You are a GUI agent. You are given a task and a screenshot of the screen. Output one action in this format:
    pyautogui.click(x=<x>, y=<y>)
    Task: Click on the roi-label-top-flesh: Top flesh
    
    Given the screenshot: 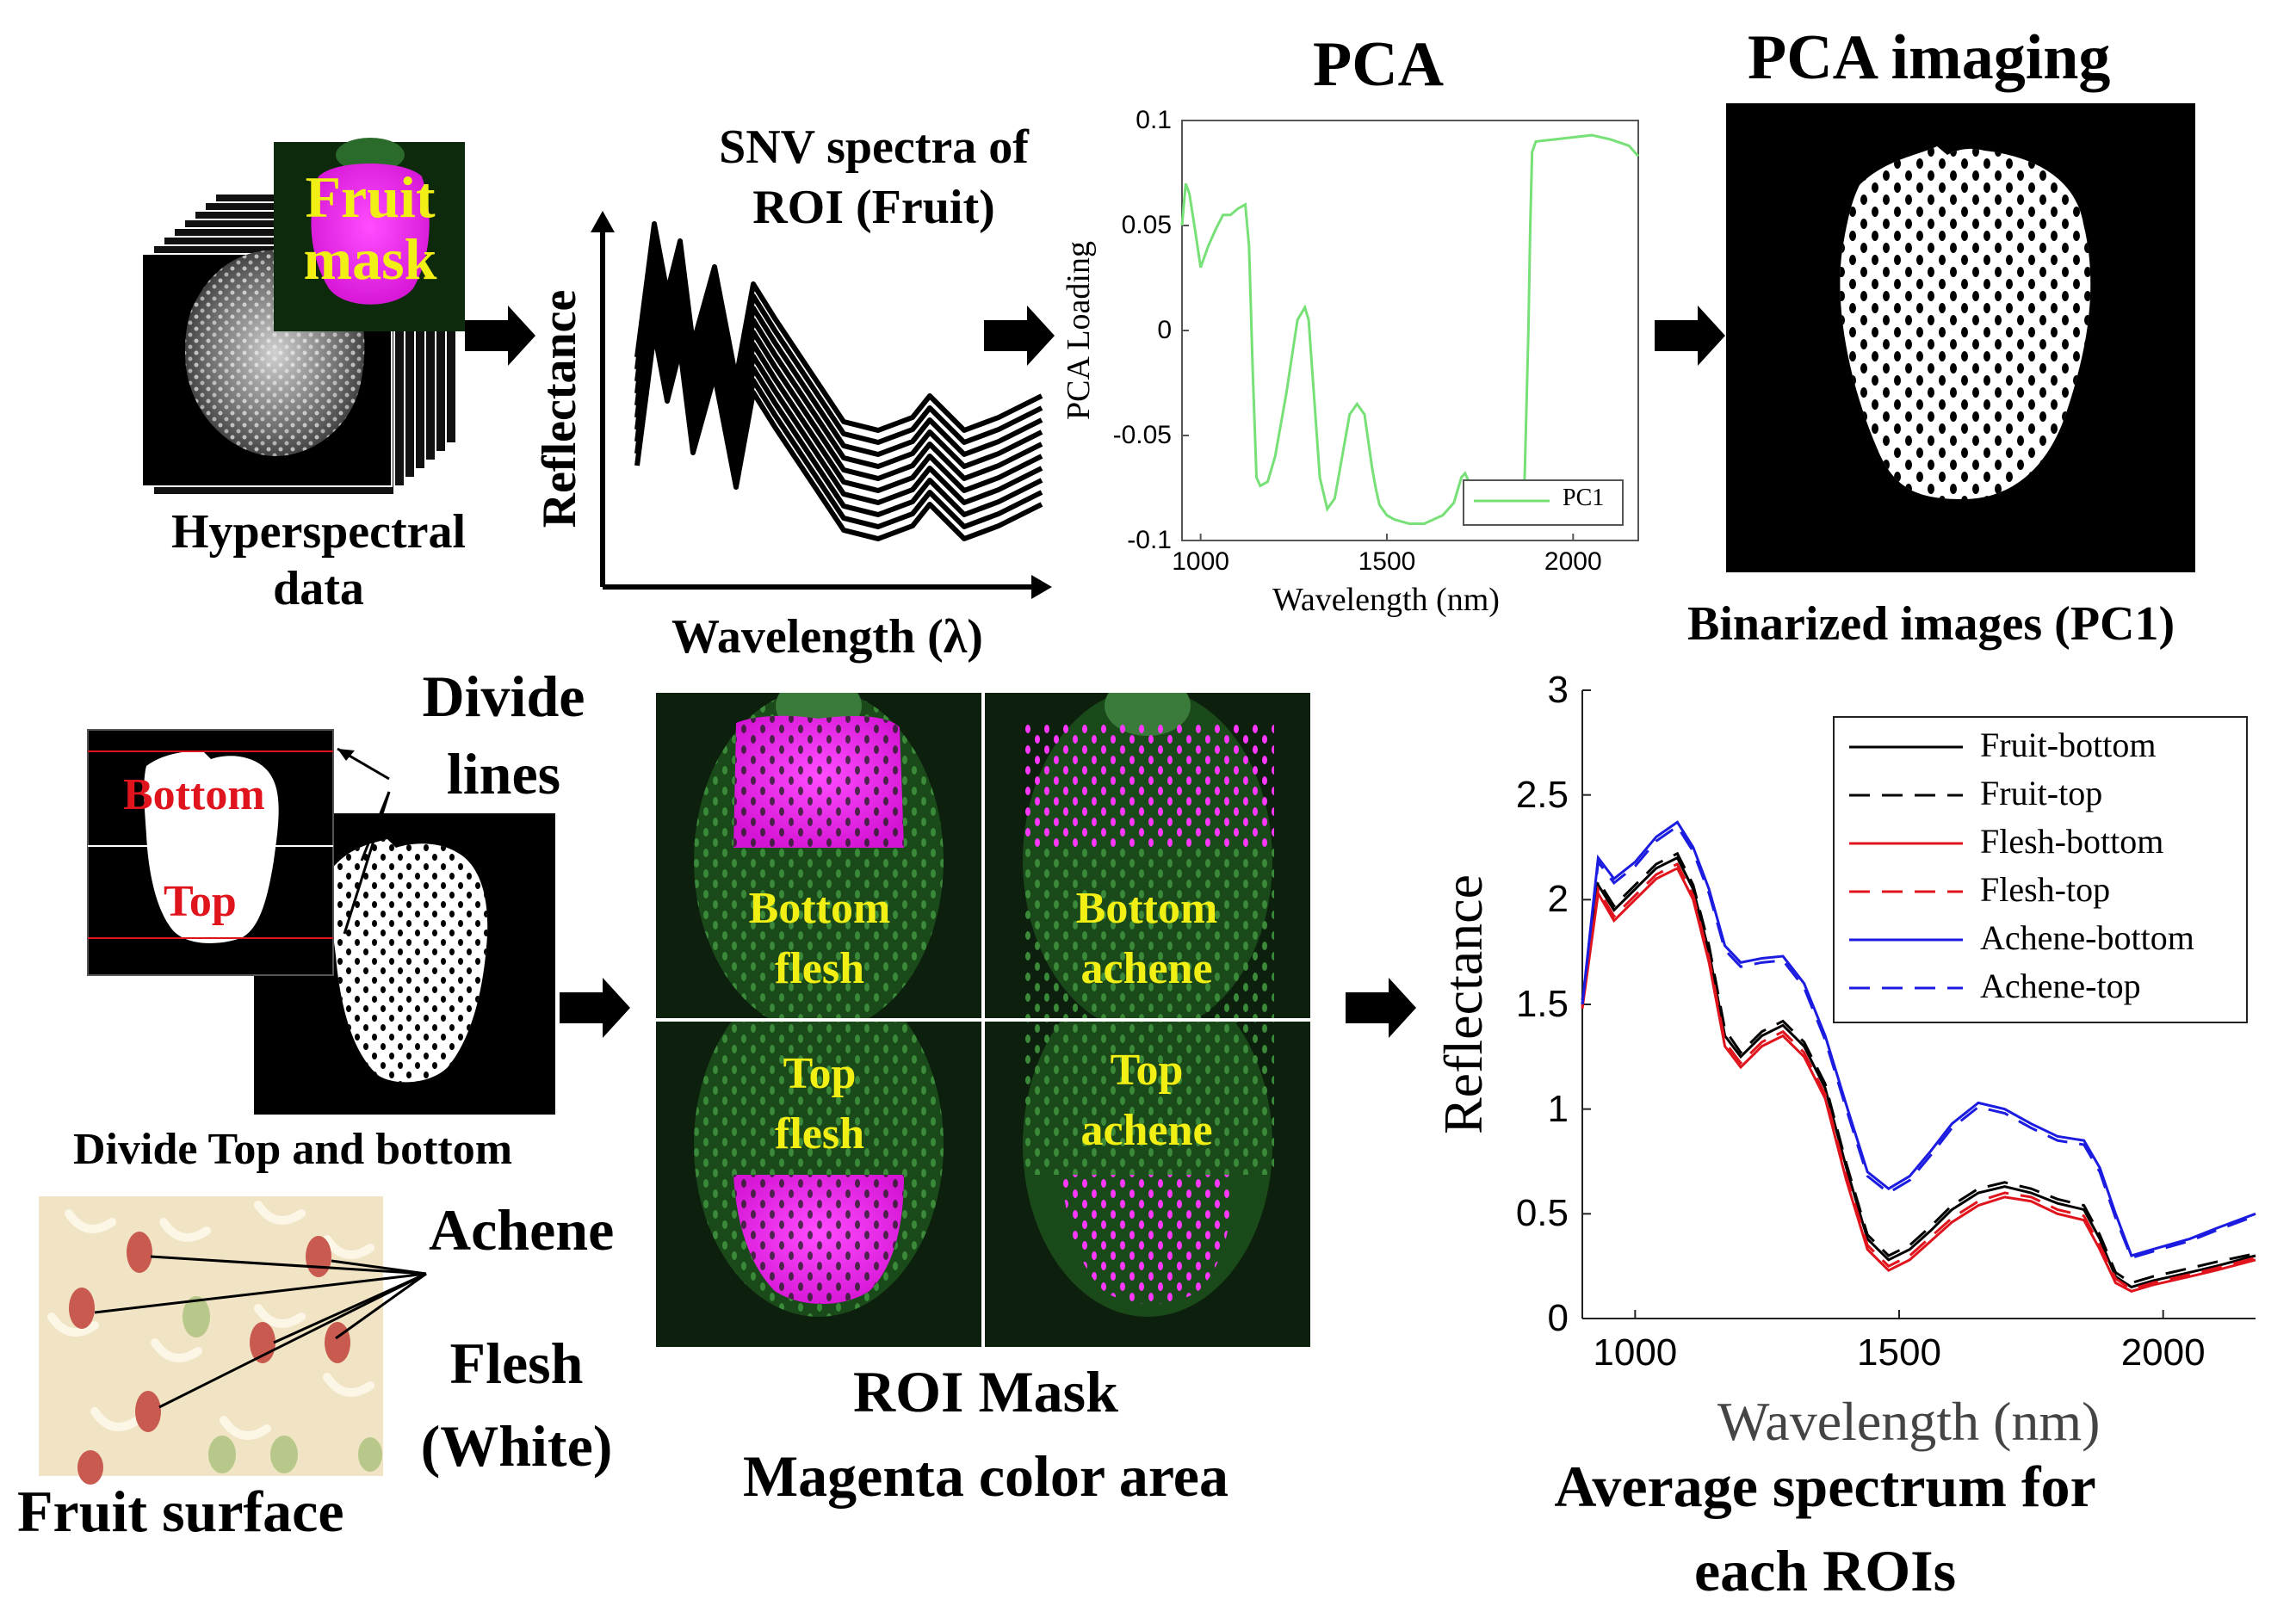 What is the action you would take?
    pyautogui.click(x=819, y=1103)
    